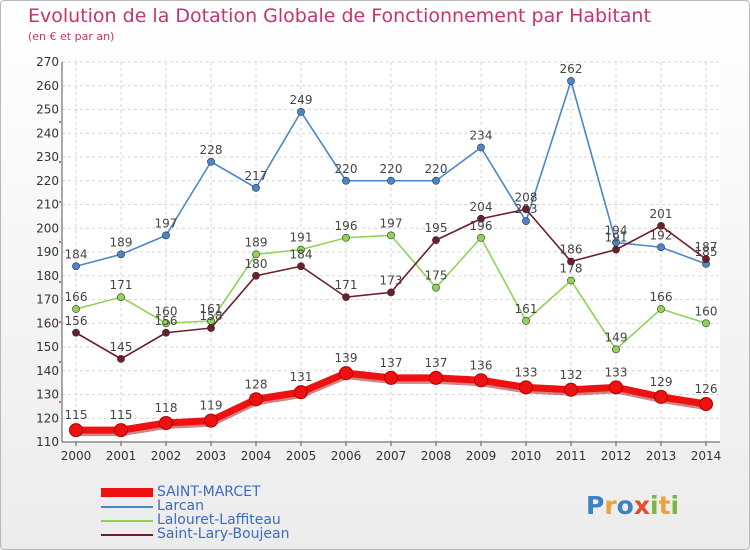 The image size is (750, 550). Describe the element at coordinates (346, 226) in the screenshot. I see `data-label: 196` at that location.